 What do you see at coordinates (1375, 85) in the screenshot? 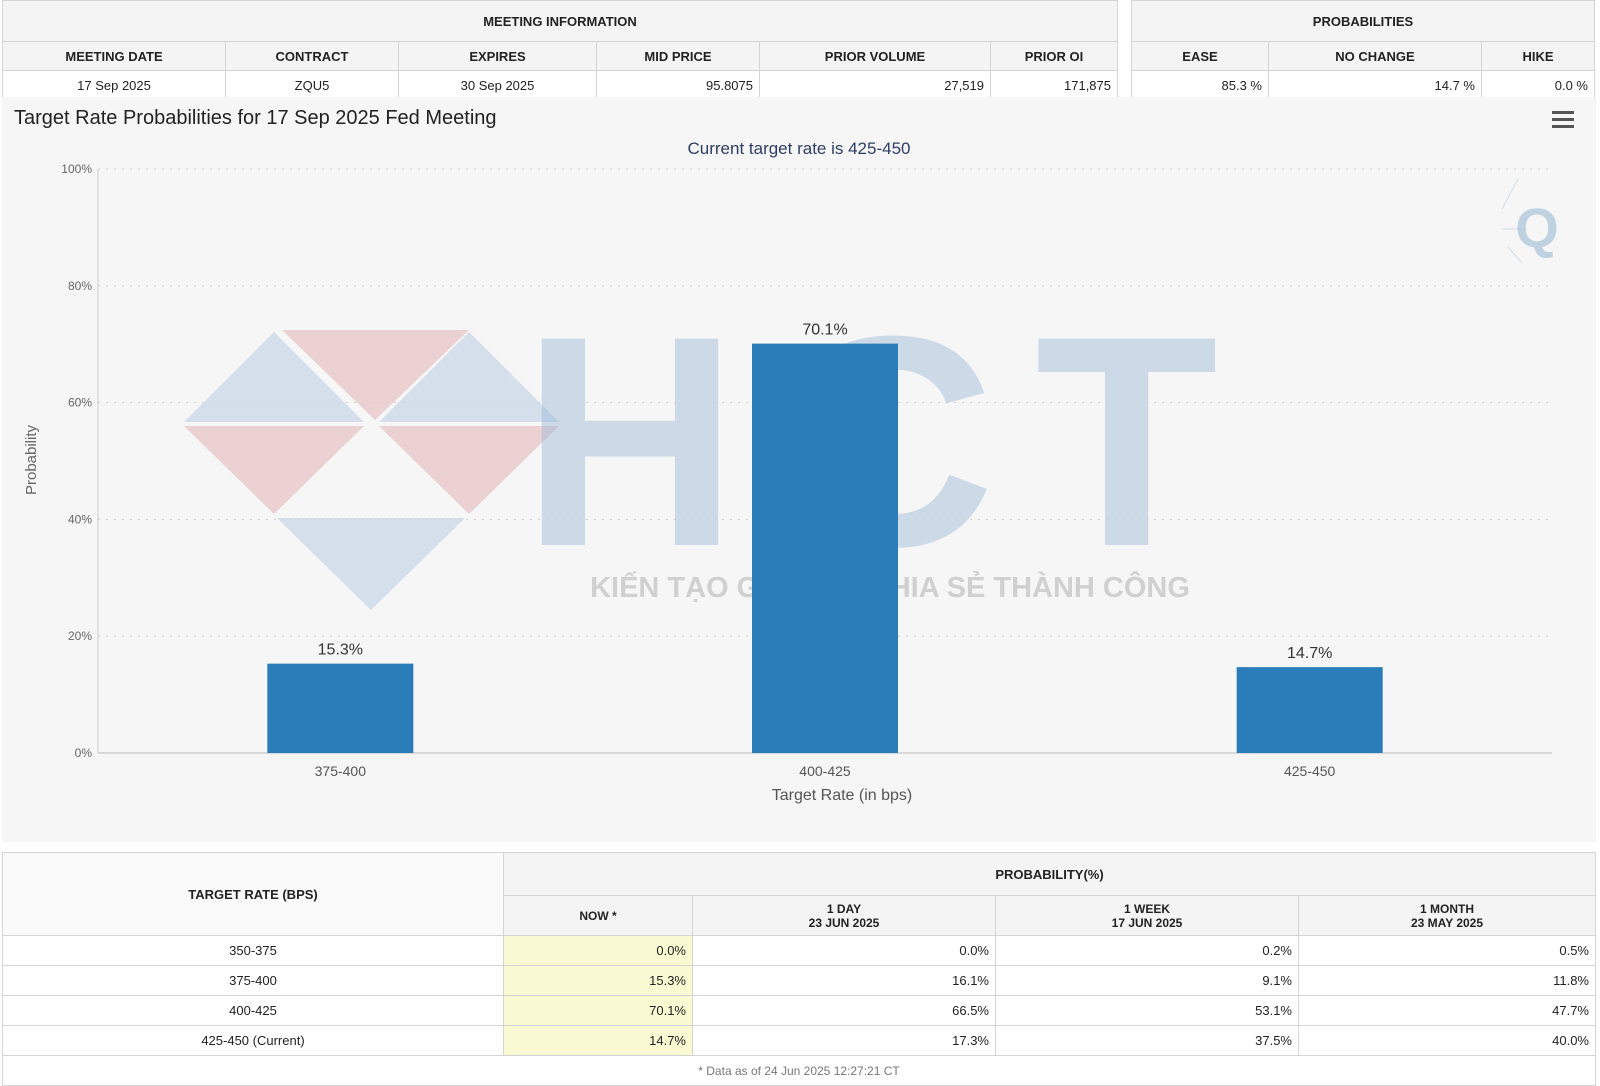
I see `no-change-value: 14.7 %` at bounding box center [1375, 85].